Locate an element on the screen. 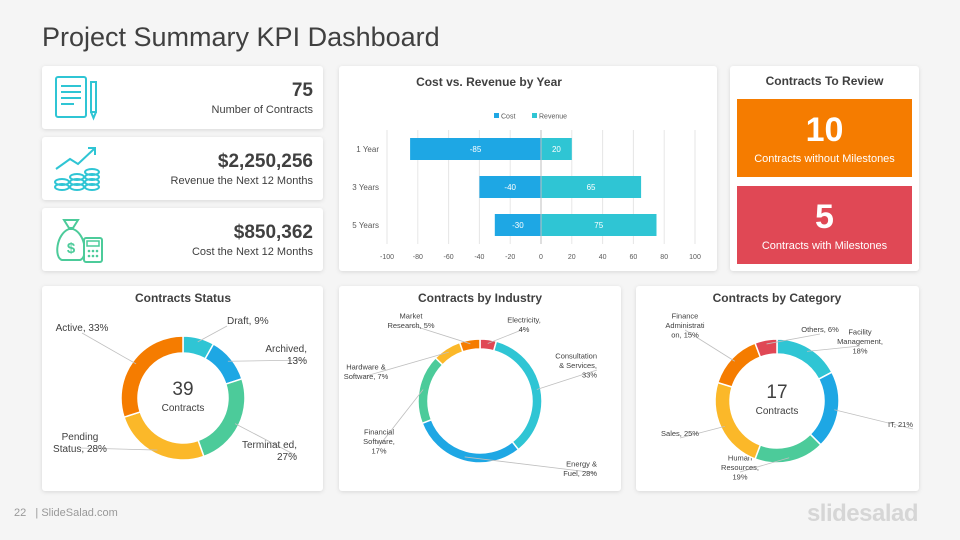 Image resolution: width=960 pixels, height=540 pixels. bar-data-label: -85 is located at coordinates (476, 149).